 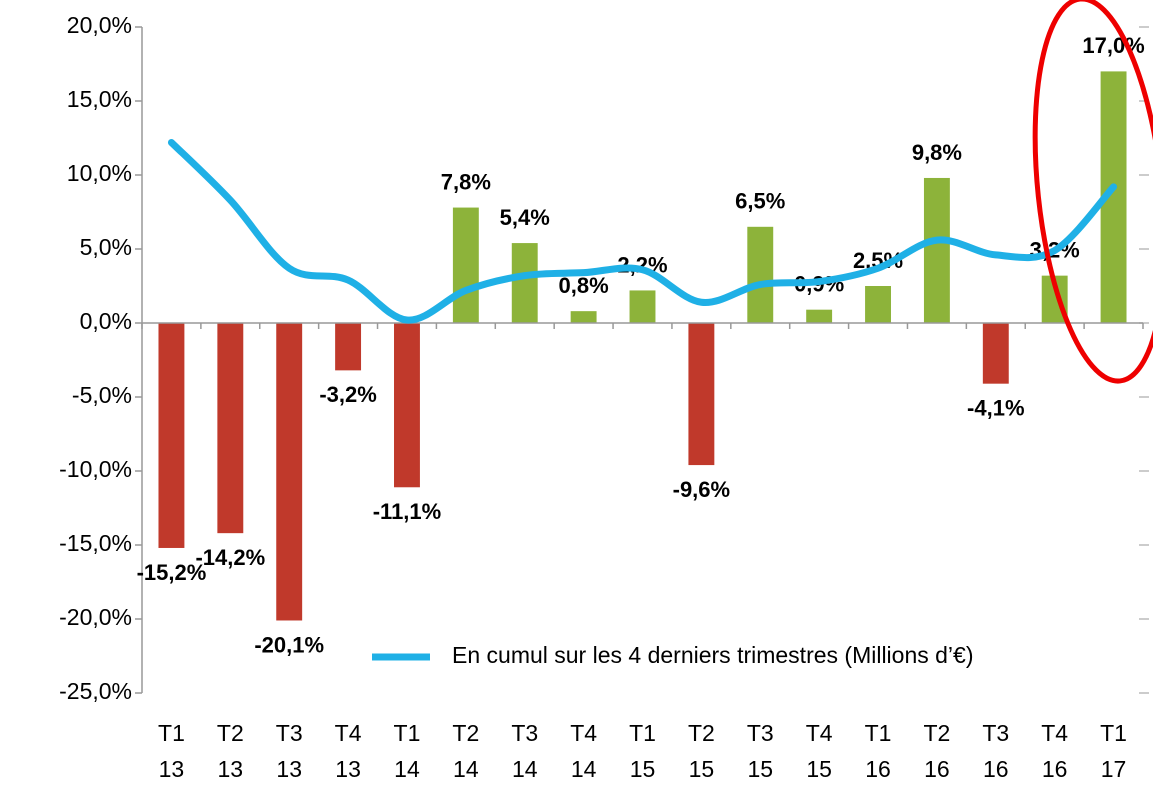 What do you see at coordinates (95, 469) in the screenshot?
I see `y-tick-label: -10,0%` at bounding box center [95, 469].